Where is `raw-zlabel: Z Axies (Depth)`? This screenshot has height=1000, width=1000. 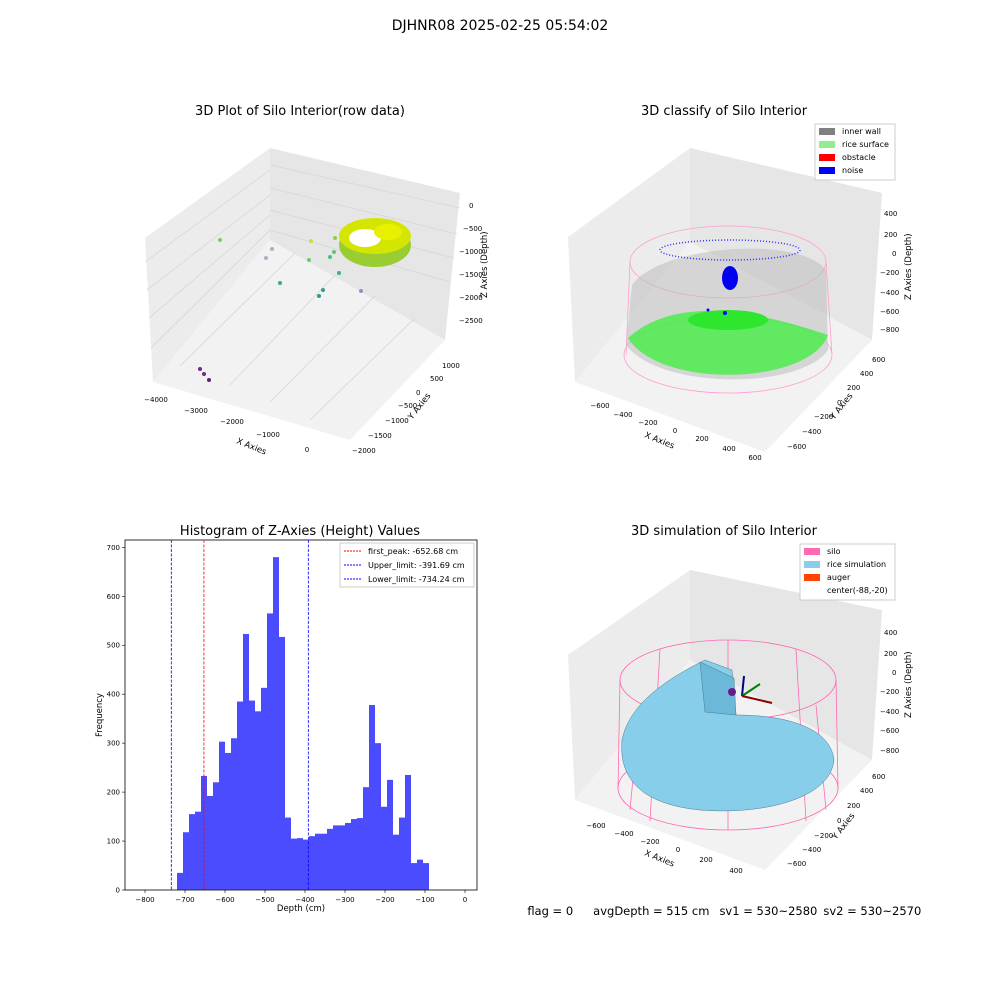
raw-zlabel: Z Axies (Depth) is located at coordinates (485, 264).